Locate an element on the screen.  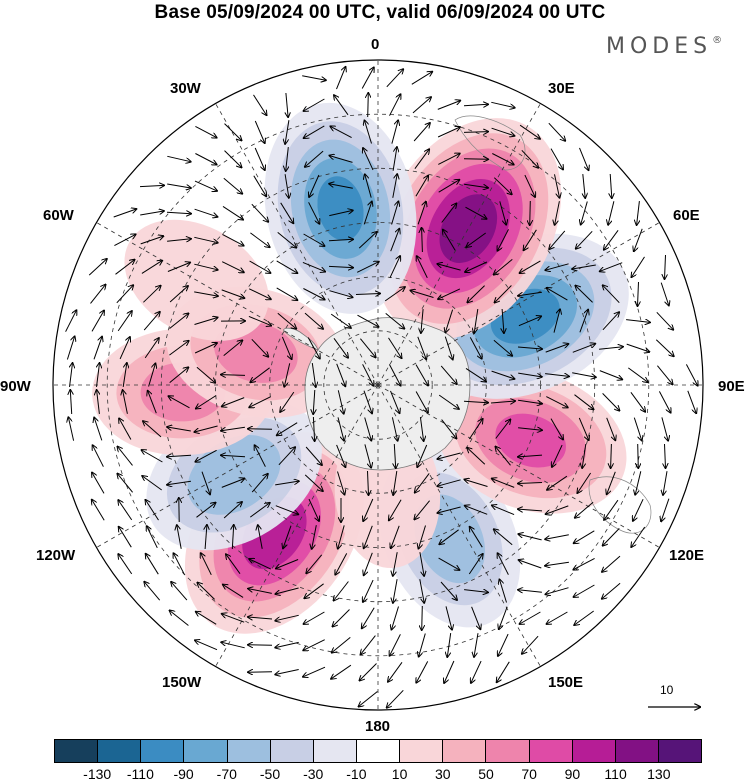
lon-label-30e: 30E is located at coordinates (561, 88).